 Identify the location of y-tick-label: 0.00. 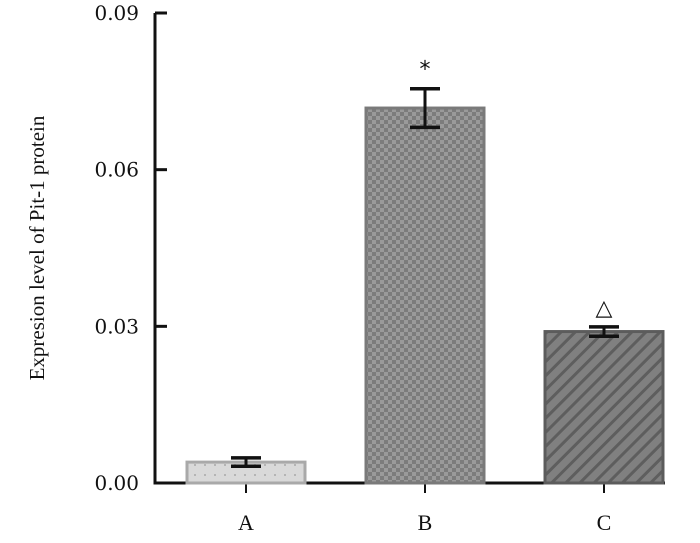
(116, 483).